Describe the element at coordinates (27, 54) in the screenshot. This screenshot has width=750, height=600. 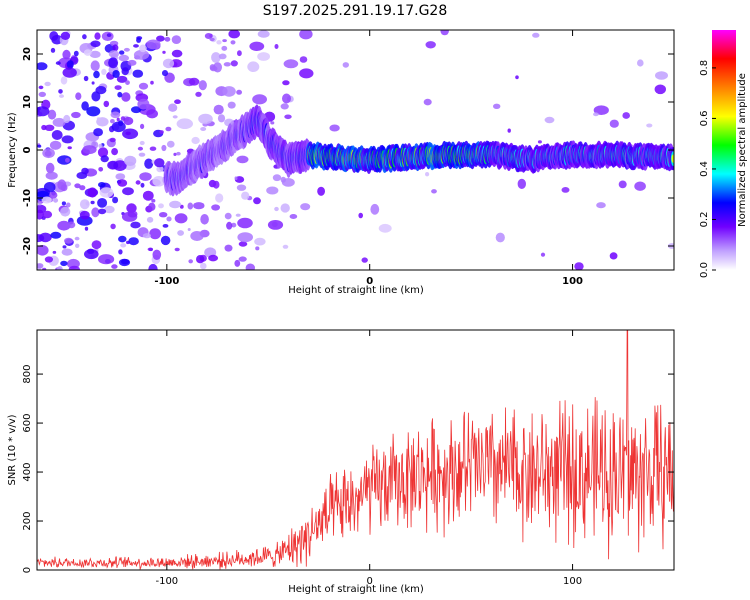
I see `heatmap-y-tick-label: 20` at that location.